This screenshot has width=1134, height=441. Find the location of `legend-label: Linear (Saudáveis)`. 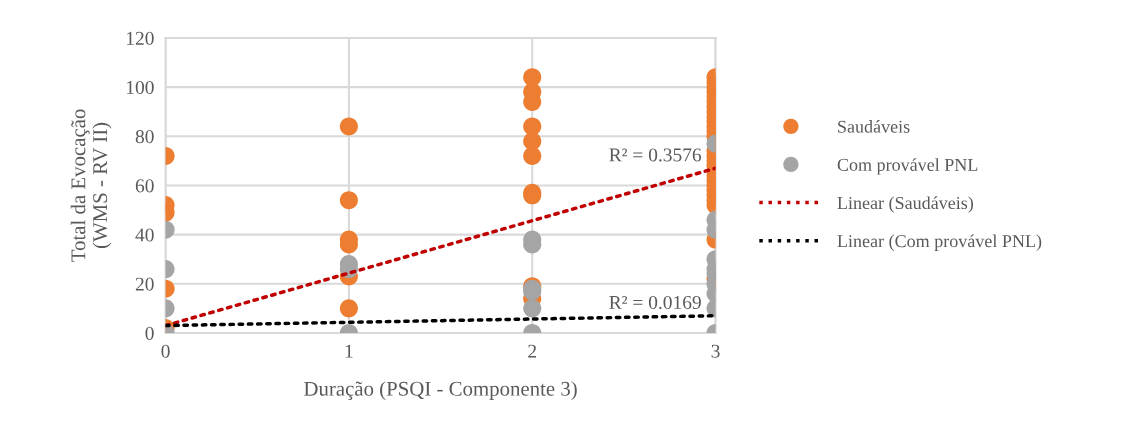

legend-label: Linear (Saudáveis) is located at coordinates (905, 204).